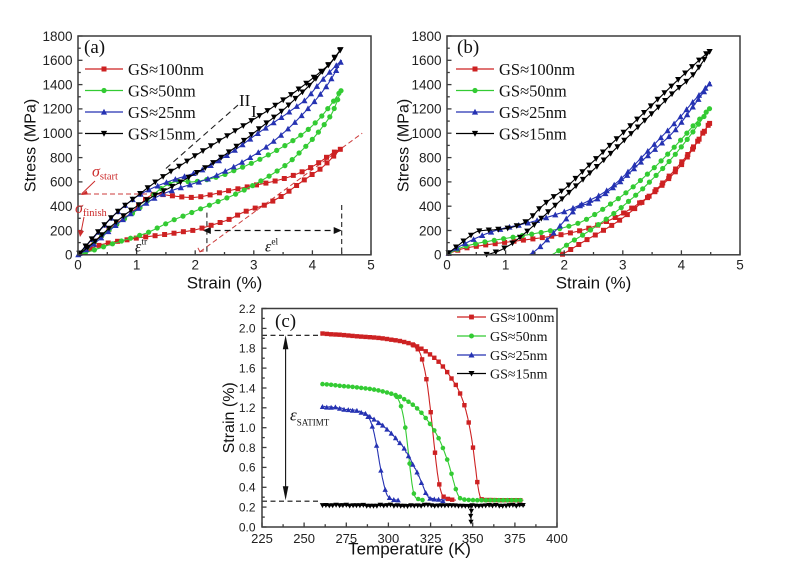 The width and height of the screenshot is (800, 582). What do you see at coordinates (431, 538) in the screenshot?
I see `svg-text: 325` at bounding box center [431, 538].